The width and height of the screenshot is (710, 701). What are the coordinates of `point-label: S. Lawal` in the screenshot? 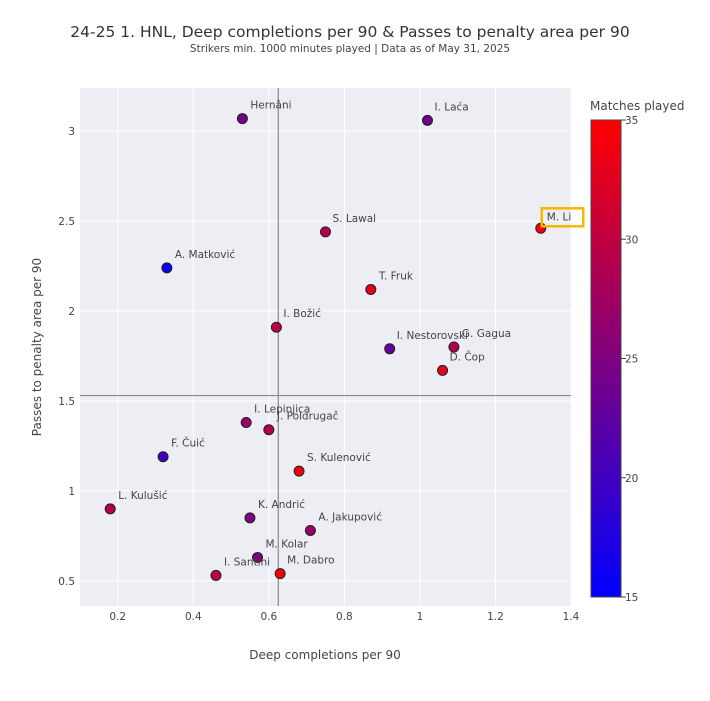 It's located at (355, 219).